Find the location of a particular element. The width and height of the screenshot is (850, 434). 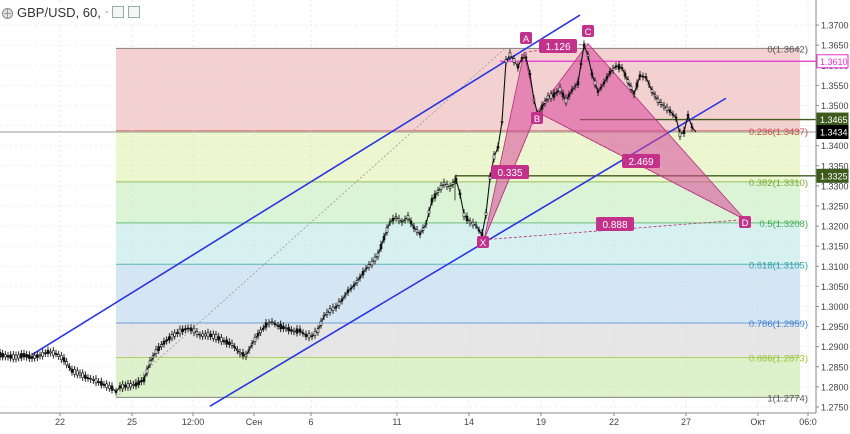

price-marker-1.3325-bg is located at coordinates (832, 175).